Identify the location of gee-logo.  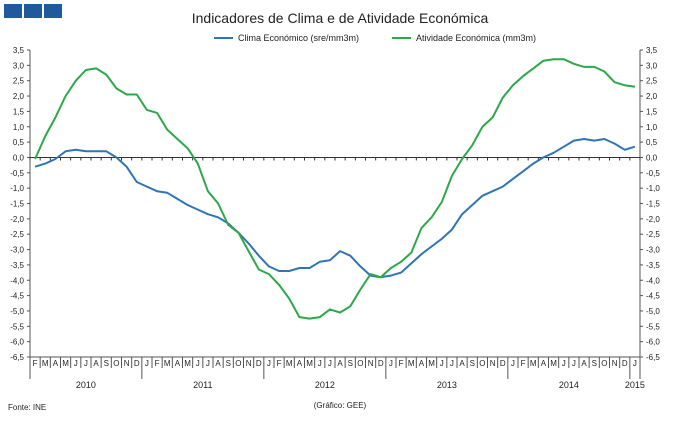
(33, 11).